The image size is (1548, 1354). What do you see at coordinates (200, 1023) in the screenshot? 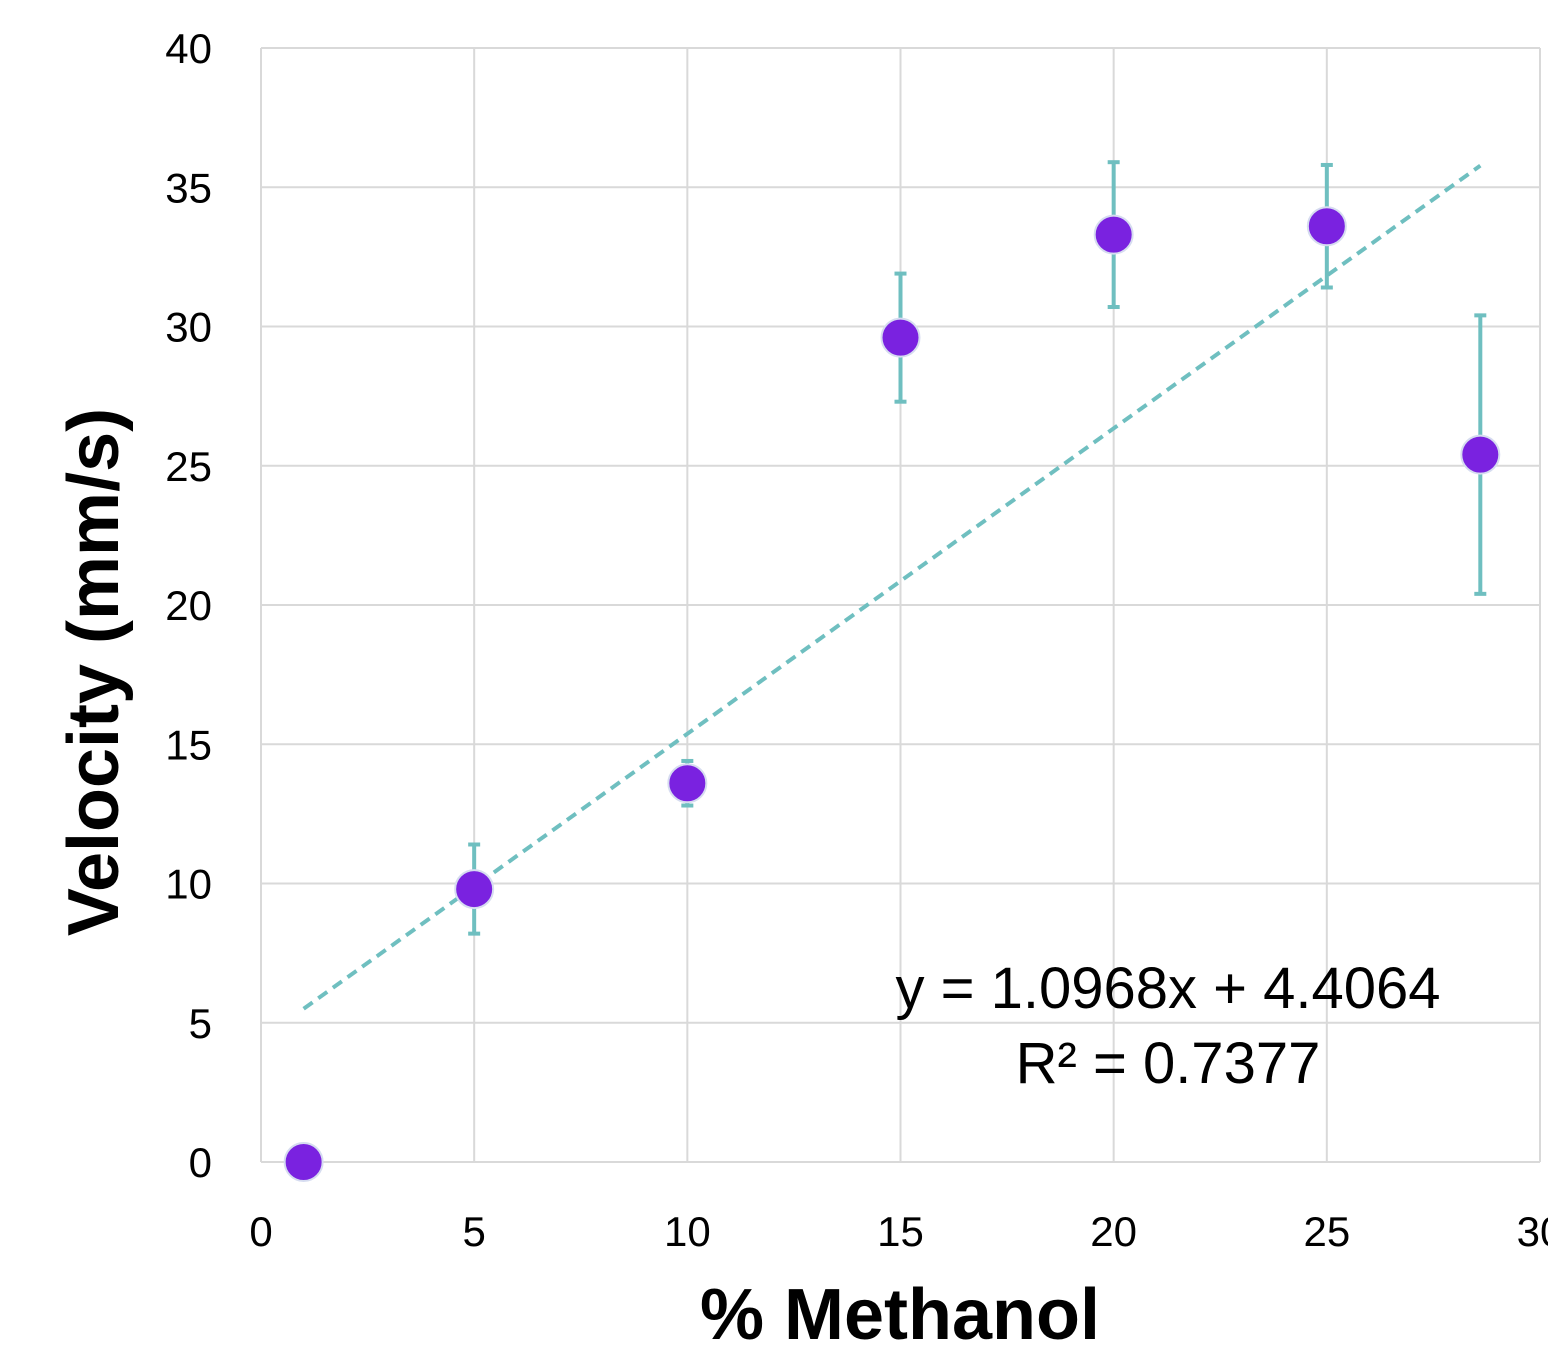
I see `y-tick-label: 5` at bounding box center [200, 1023].